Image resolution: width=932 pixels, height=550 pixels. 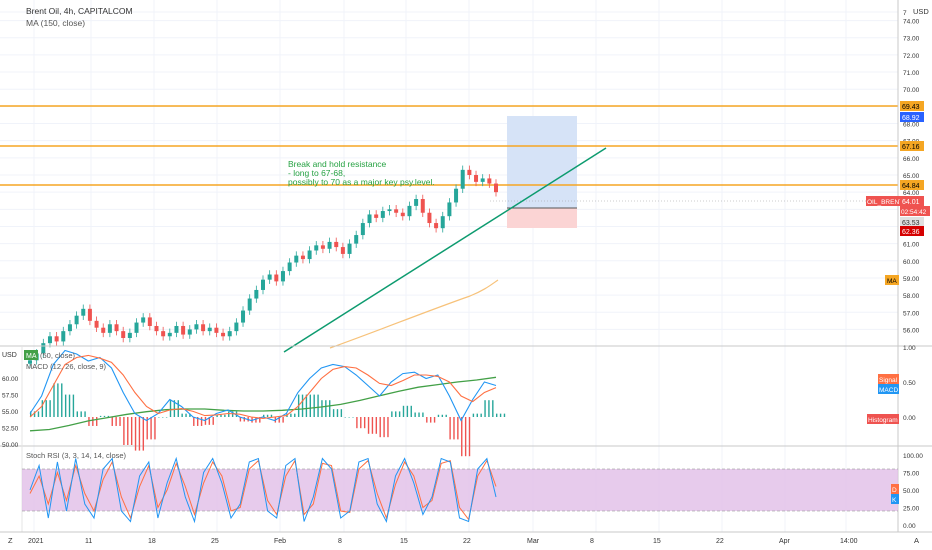 What do you see at coordinates (10, 540) in the screenshot?
I see `zoom-z-button: Z` at bounding box center [10, 540].